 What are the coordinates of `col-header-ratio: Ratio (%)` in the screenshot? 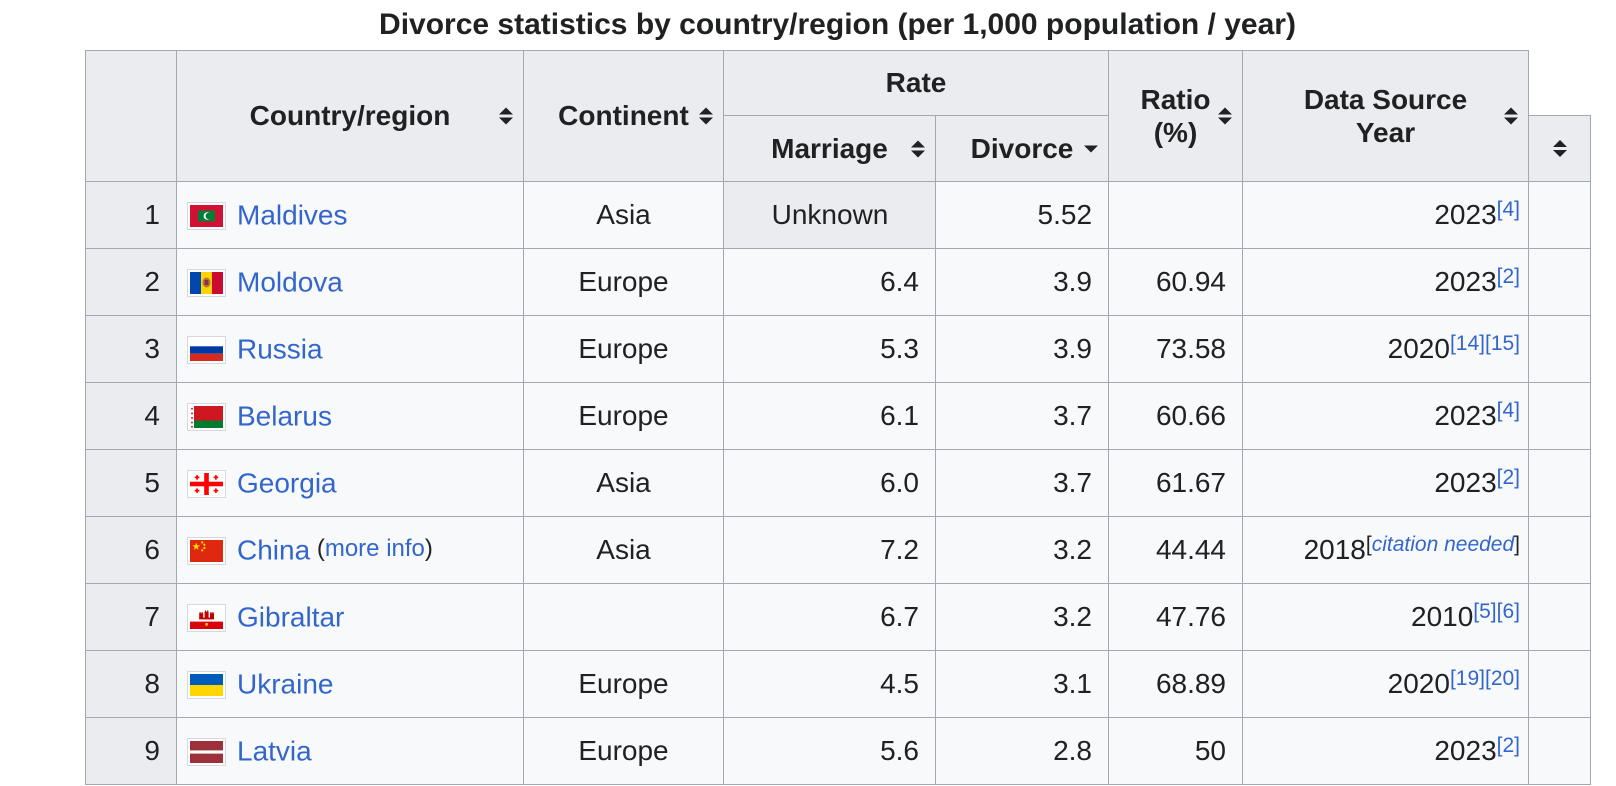 It's located at (1176, 116).